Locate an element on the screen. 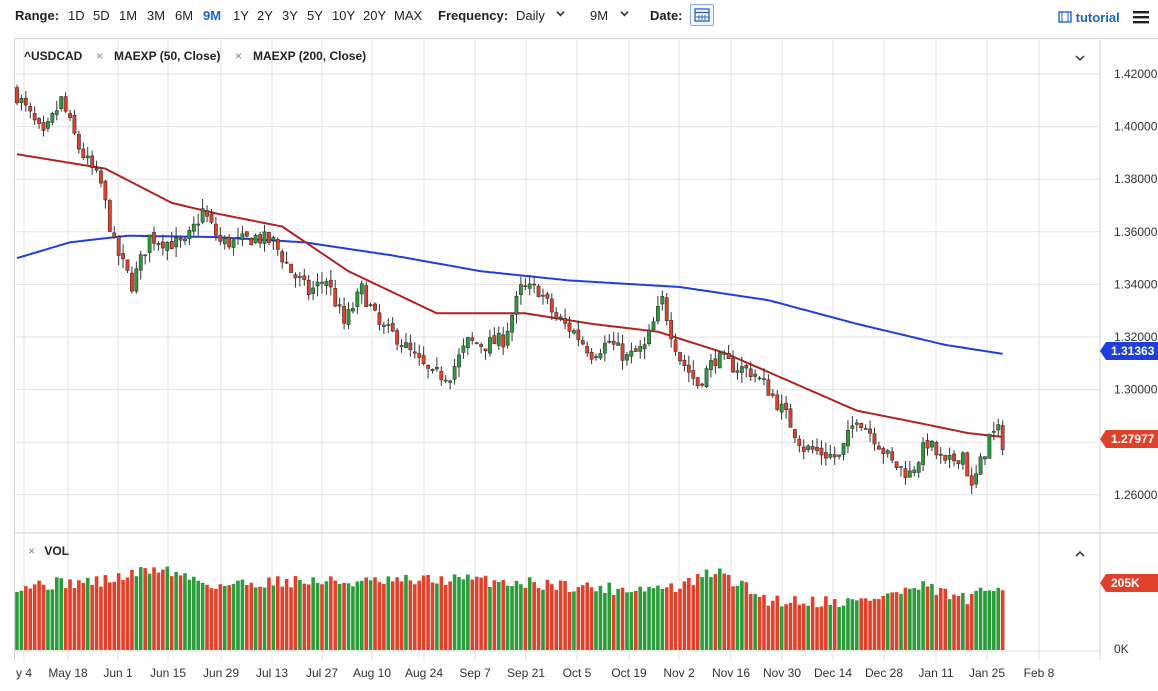 The height and width of the screenshot is (691, 1158). period-dropdown: 9M is located at coordinates (599, 15).